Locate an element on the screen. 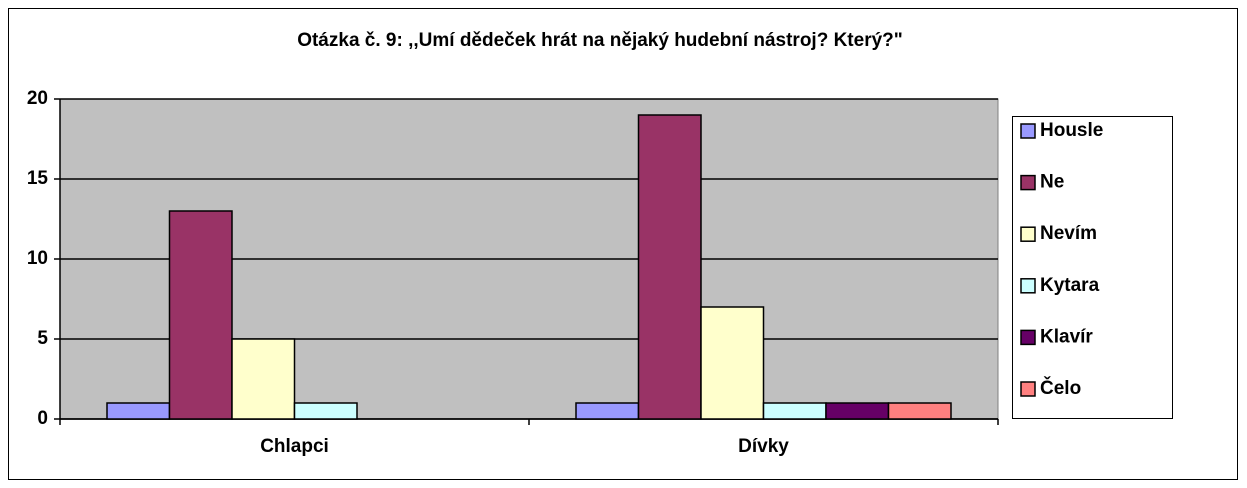 The height and width of the screenshot is (488, 1247). legend-label: Nevím is located at coordinates (1068, 233).